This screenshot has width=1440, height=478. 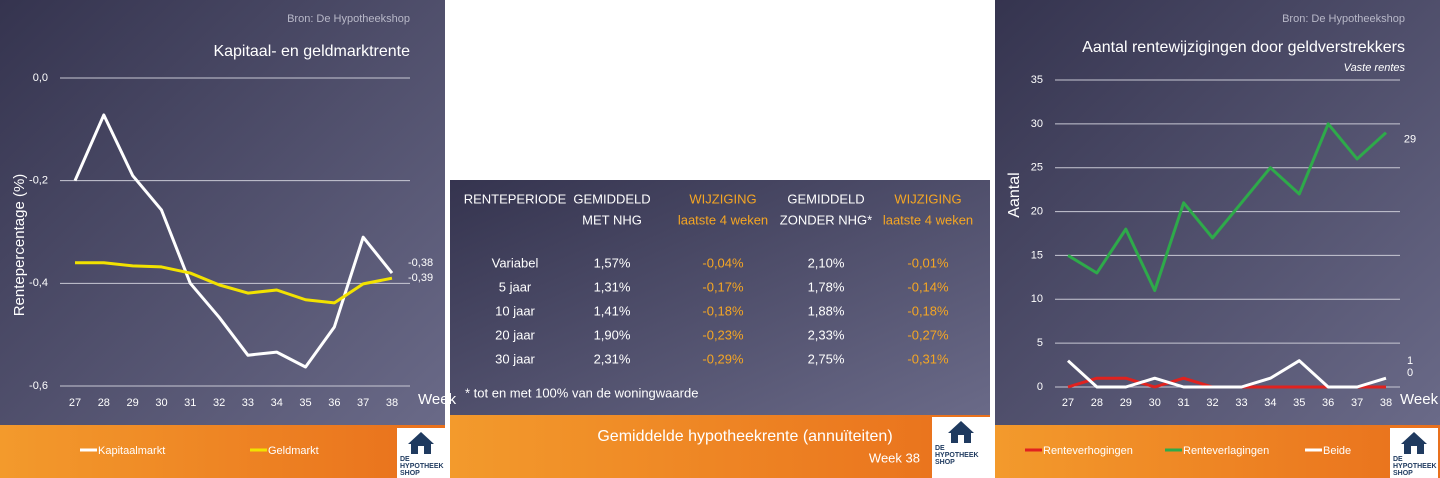 I want to click on footnote: * tot en met 100% van de woningwaarde, so click(x=581, y=392).